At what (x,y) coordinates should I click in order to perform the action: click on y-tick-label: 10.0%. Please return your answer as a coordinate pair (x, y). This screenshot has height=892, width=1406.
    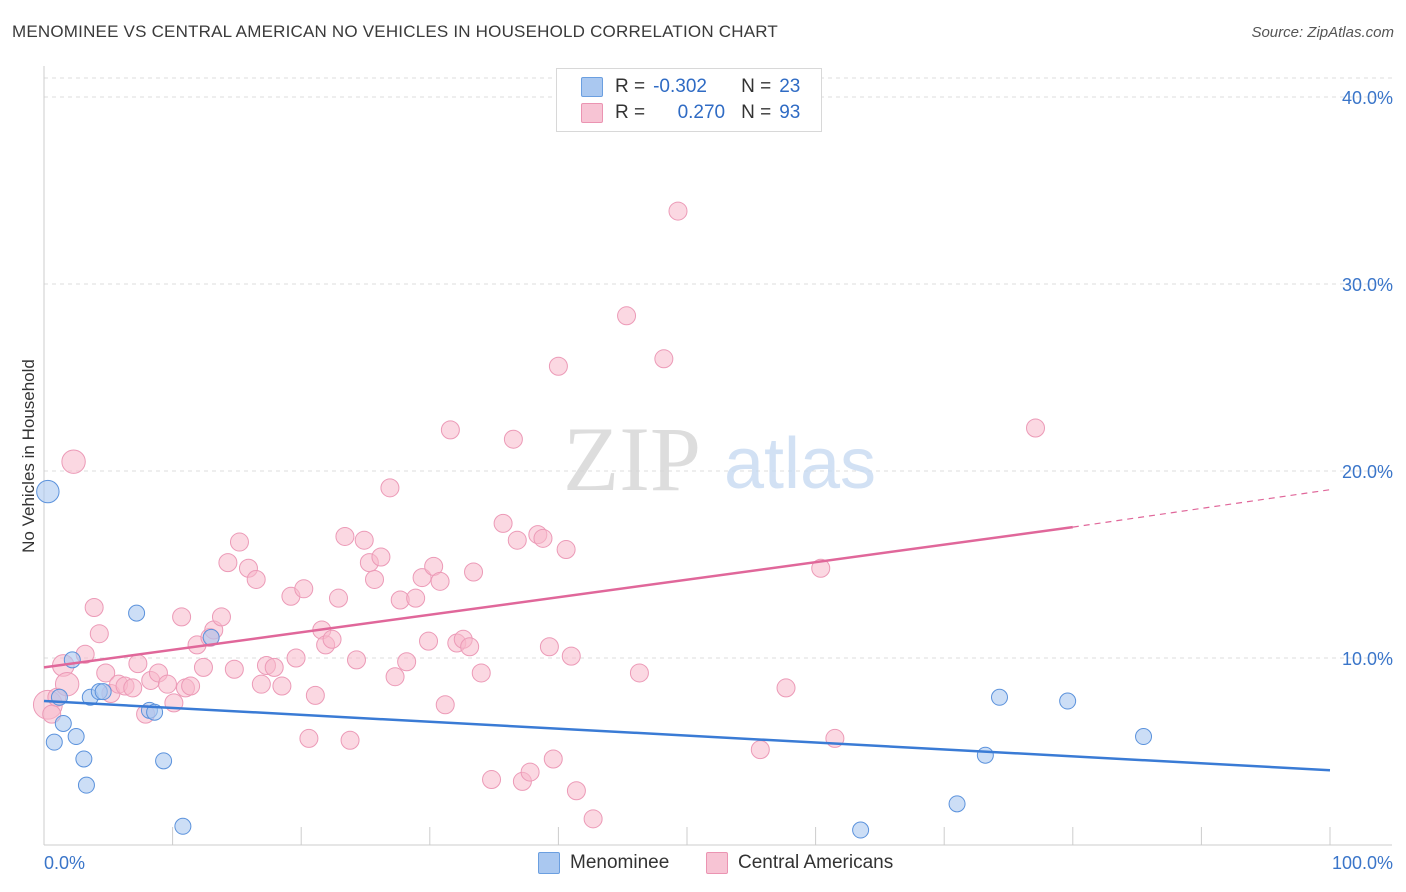
    Looking at the image, I should click on (1367, 659).